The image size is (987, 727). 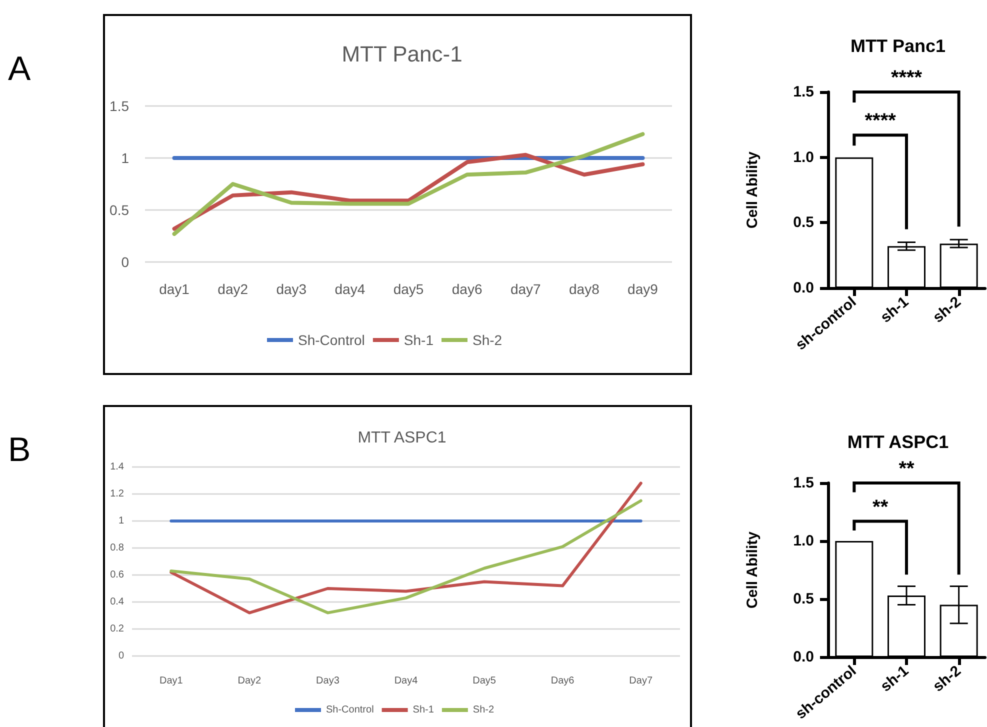 What do you see at coordinates (174, 289) in the screenshot?
I see `x-tick-label: day1` at bounding box center [174, 289].